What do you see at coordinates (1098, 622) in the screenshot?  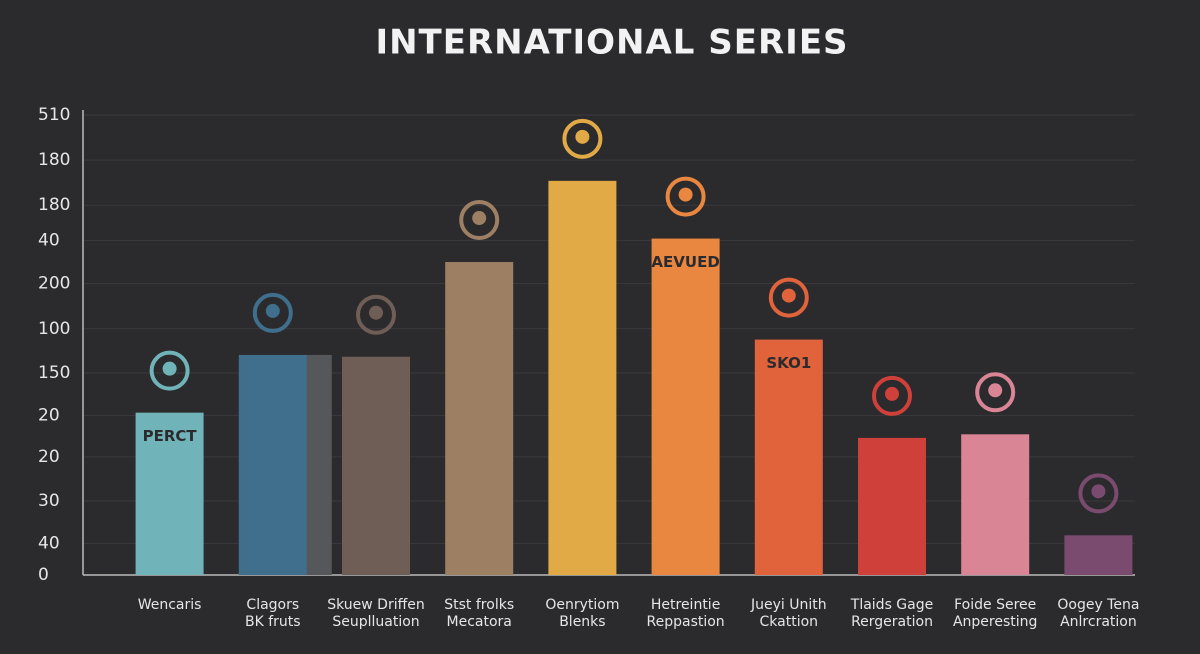 I see `x-tick-label: Anlrcration` at bounding box center [1098, 622].